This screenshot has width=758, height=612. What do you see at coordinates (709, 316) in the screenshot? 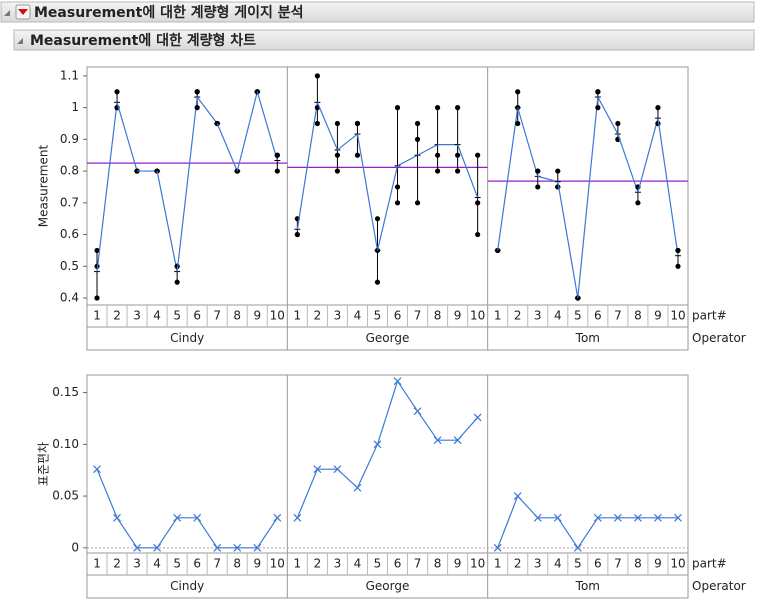
I see `x-axis-title: part#` at bounding box center [709, 316].